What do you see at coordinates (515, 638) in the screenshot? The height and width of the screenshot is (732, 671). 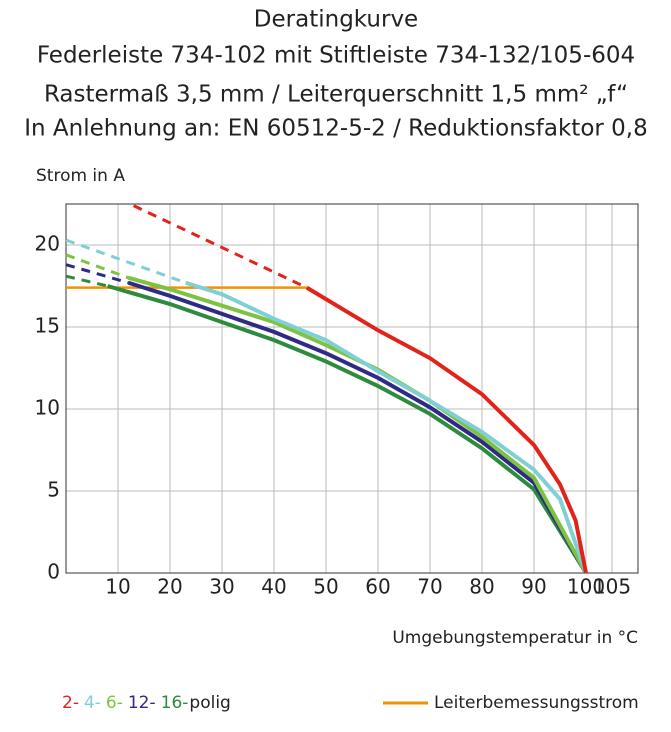 I see `x-axis-label: Umgebungstemperatur in °C` at bounding box center [515, 638].